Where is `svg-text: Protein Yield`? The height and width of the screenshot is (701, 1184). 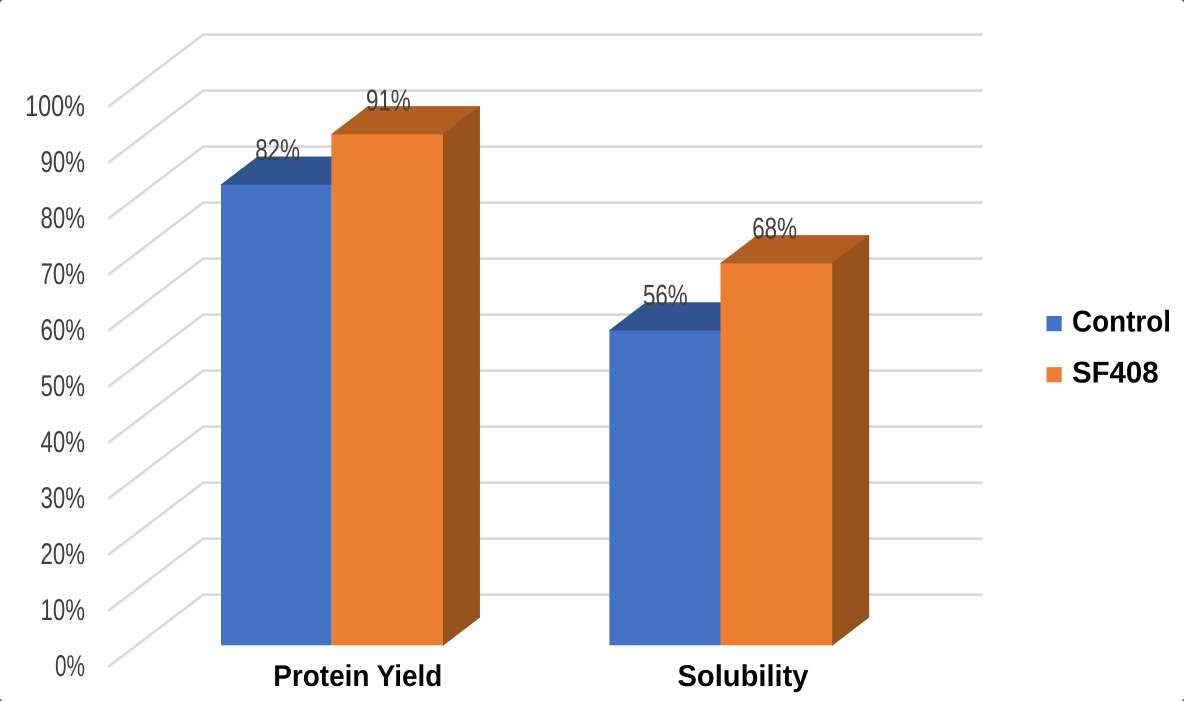
svg-text: Protein Yield is located at coordinates (357, 676).